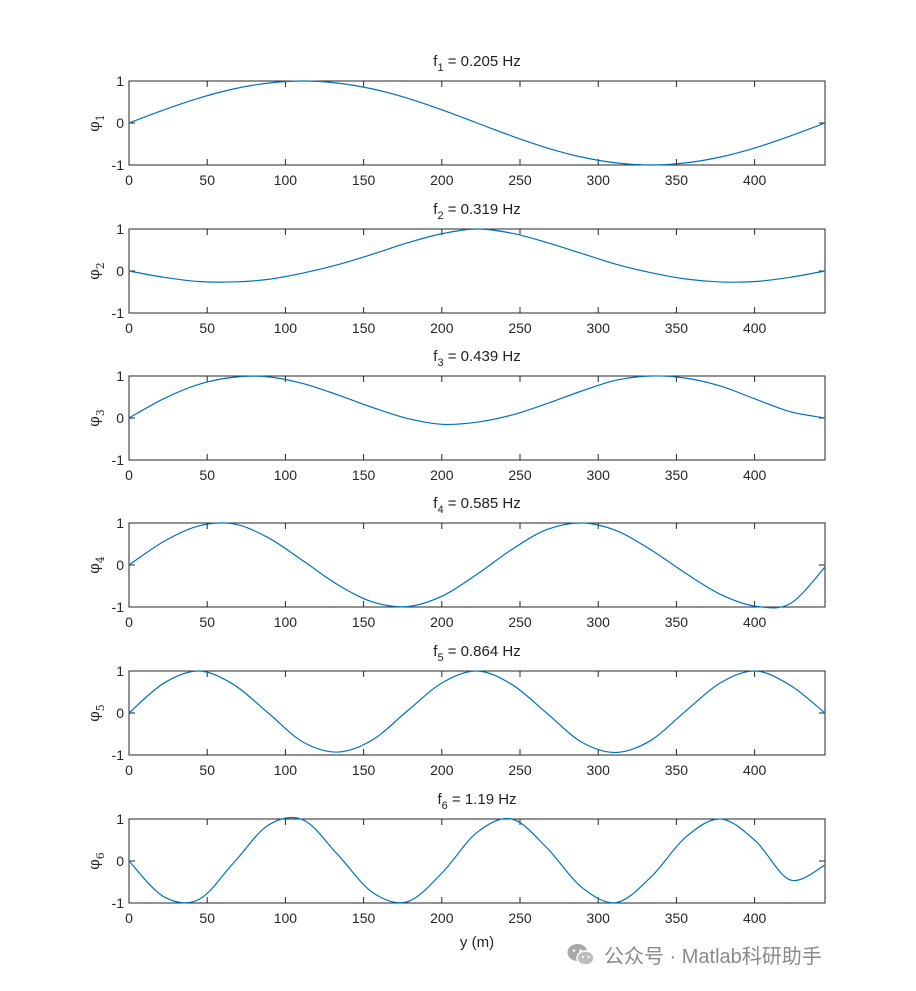 The height and width of the screenshot is (991, 916). Describe the element at coordinates (476, 653) in the screenshot. I see `subplot-title: f5 = 0.864 Hz` at that location.